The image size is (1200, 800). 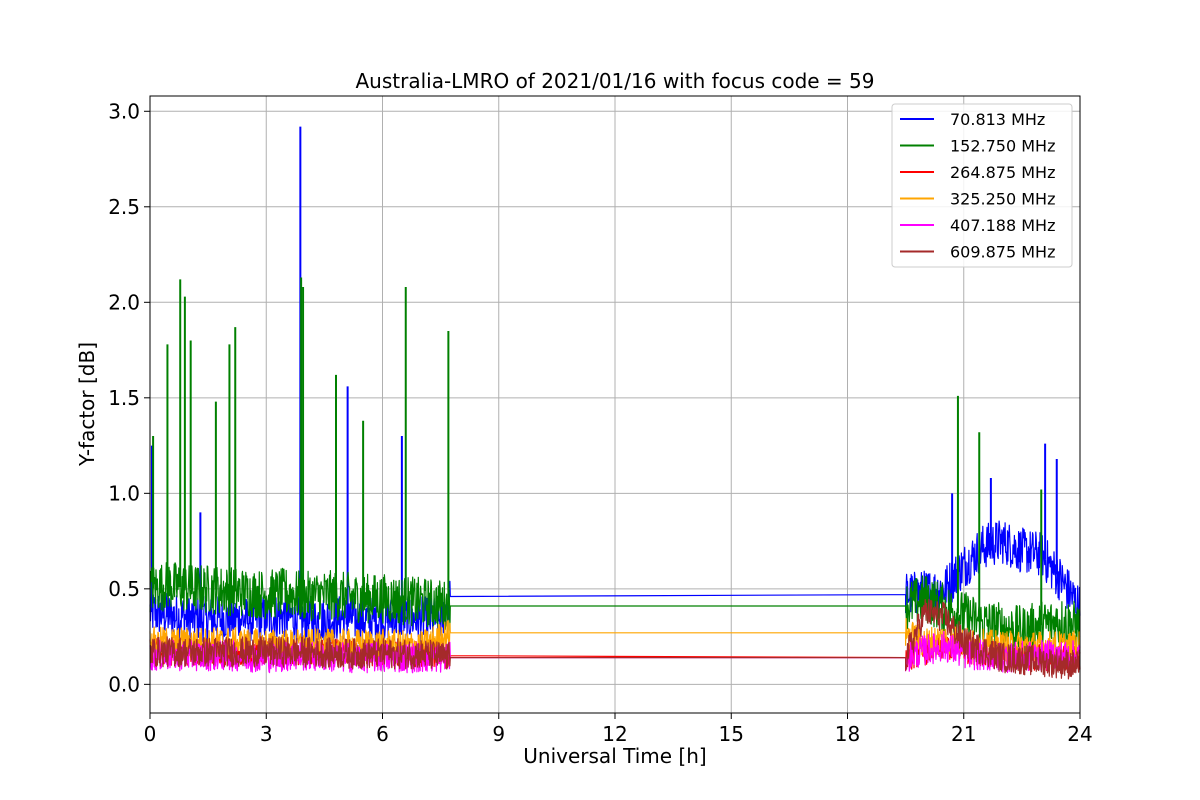 What do you see at coordinates (847, 734) in the screenshot?
I see `x-tick-label: 18` at bounding box center [847, 734].